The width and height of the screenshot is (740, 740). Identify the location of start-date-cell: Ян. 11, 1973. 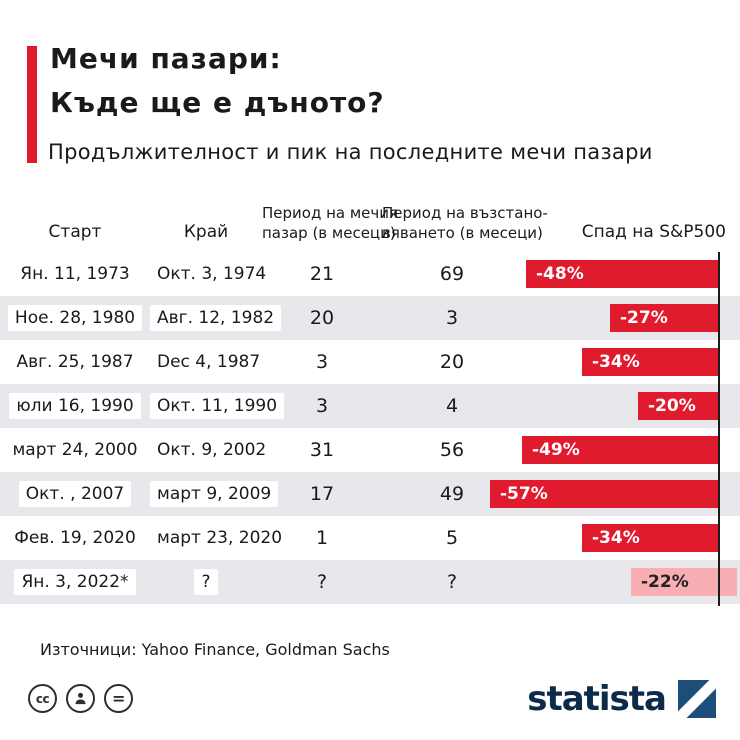
(75, 274).